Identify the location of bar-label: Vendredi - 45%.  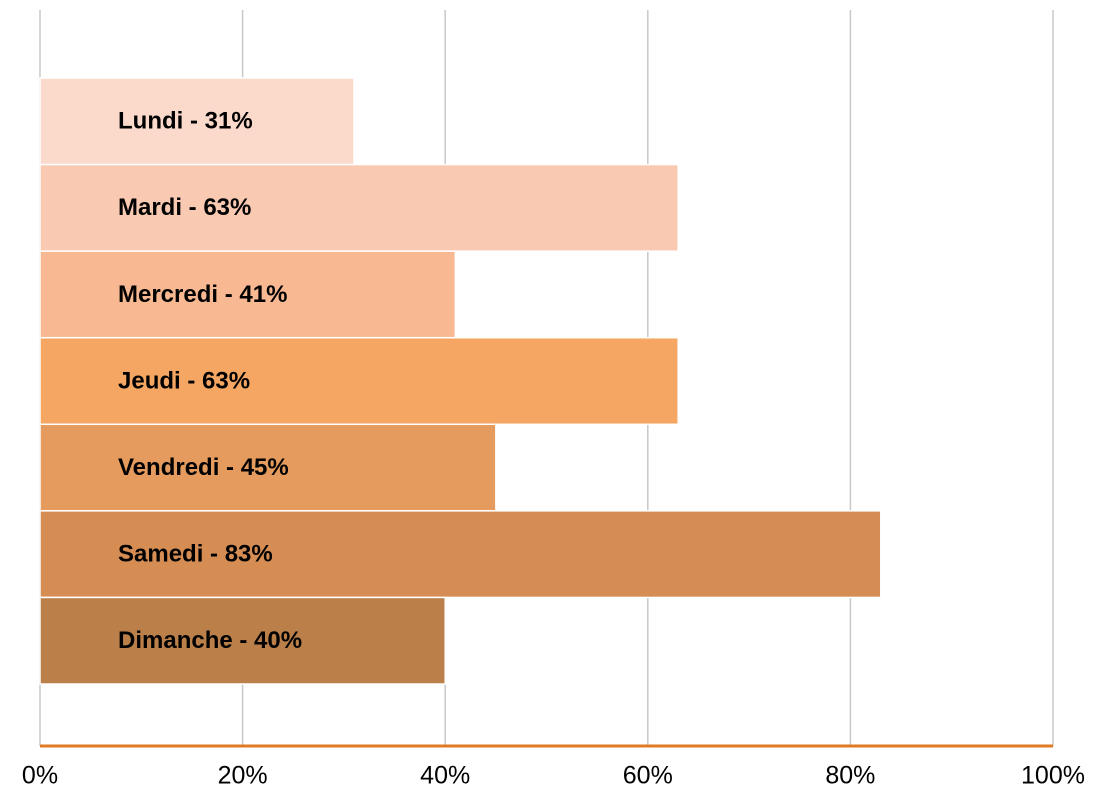
(203, 467).